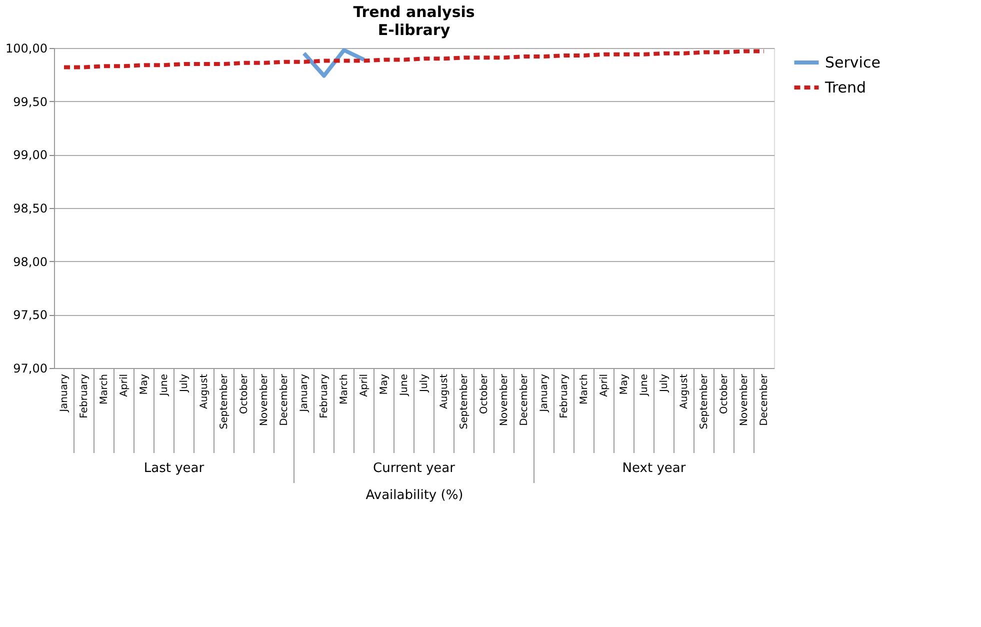 This screenshot has height=627, width=981. What do you see at coordinates (30, 369) in the screenshot?
I see `y-tick-label: 97,00` at bounding box center [30, 369].